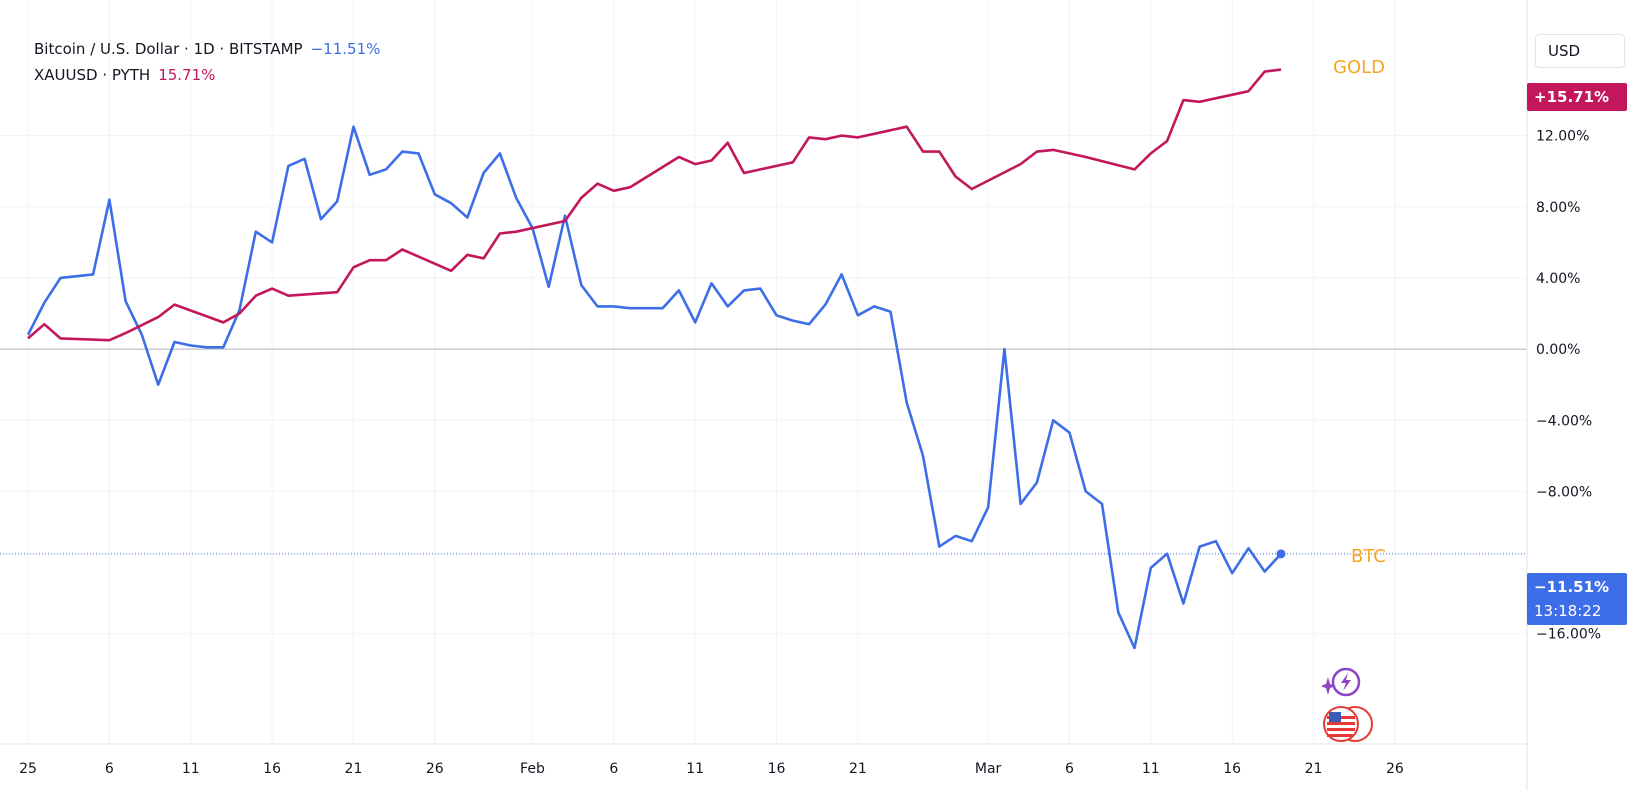  I want to click on us-flag-economic-events-icon, so click(1348, 724).